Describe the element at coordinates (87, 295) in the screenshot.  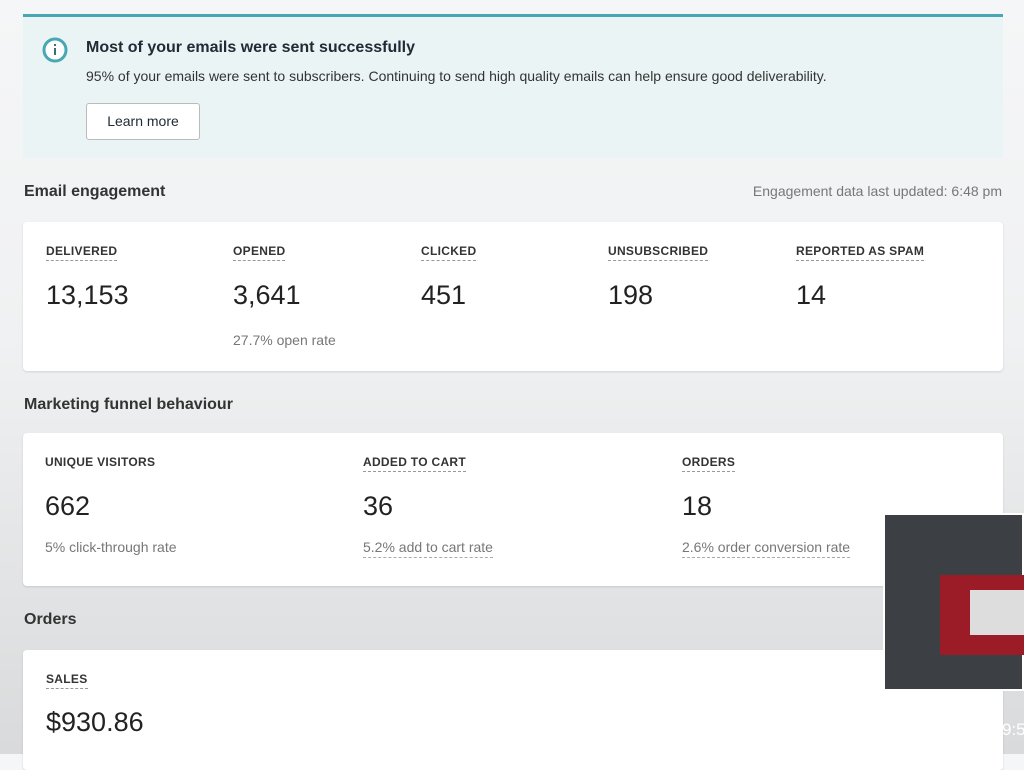
I see `metric-value: 13,153` at that location.